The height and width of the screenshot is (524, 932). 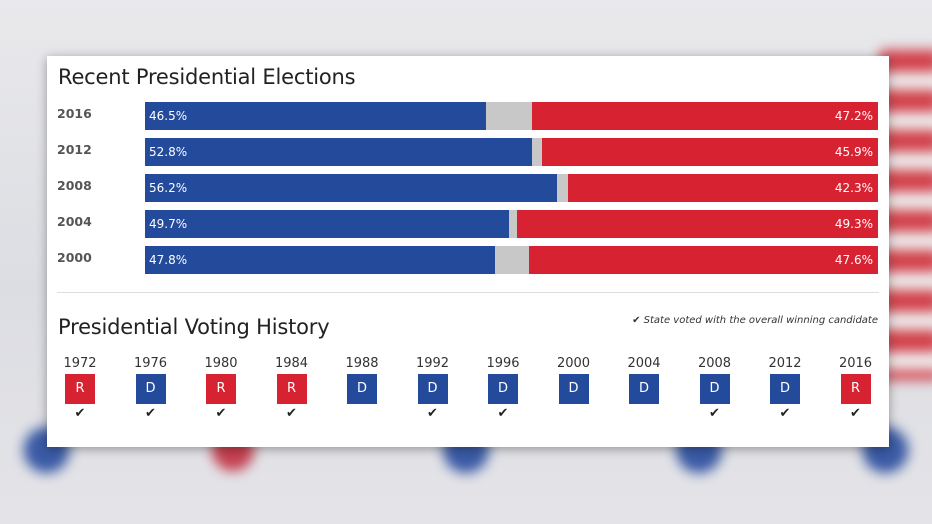 What do you see at coordinates (221, 363) in the screenshot?
I see `history-year: 1980` at bounding box center [221, 363].